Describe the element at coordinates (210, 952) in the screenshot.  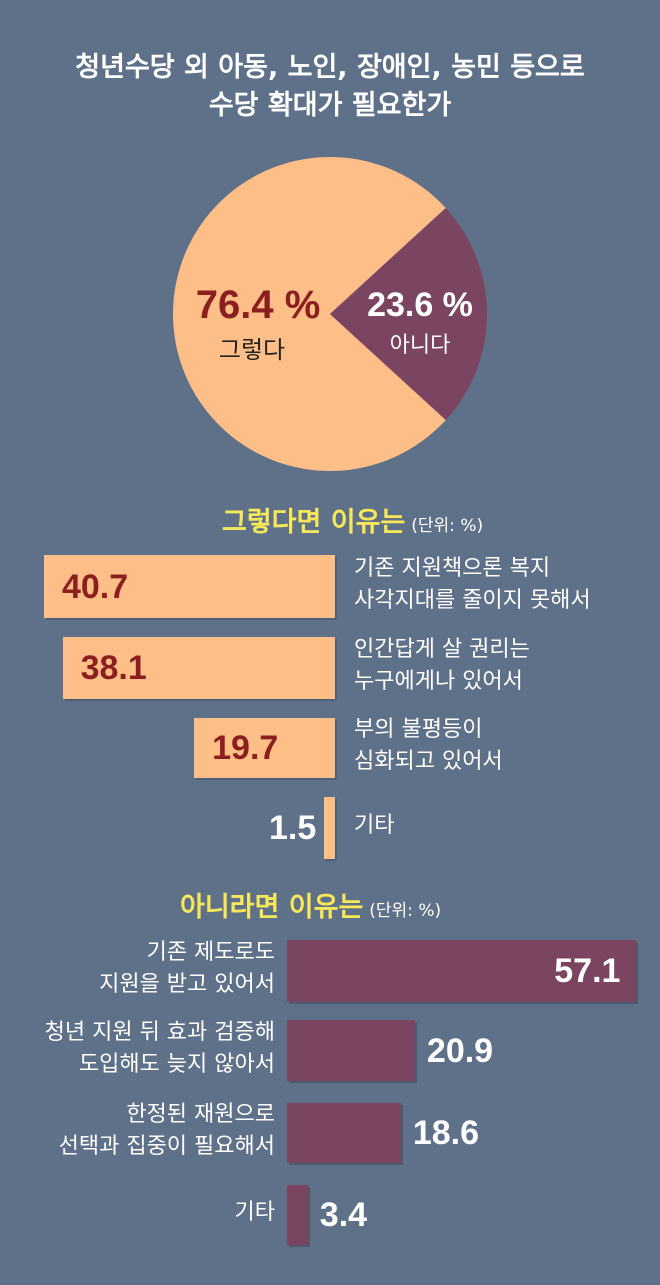
I see `bar-label-no-0-line-0: 기존 제도로도` at that location.